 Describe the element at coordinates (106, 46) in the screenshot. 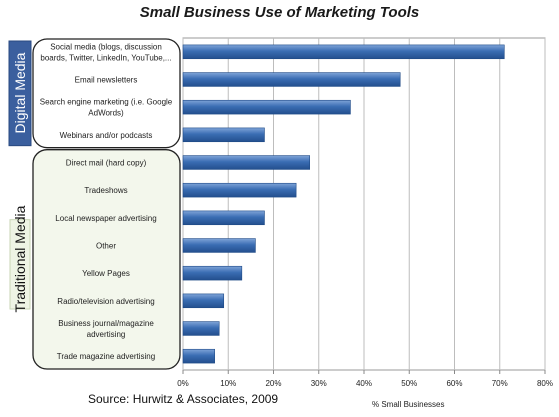

I see `category-label: Social media (blogs, discussion` at that location.